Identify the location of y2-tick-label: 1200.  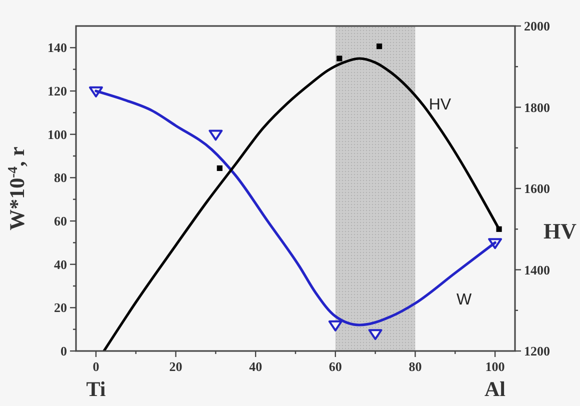
(537, 351).